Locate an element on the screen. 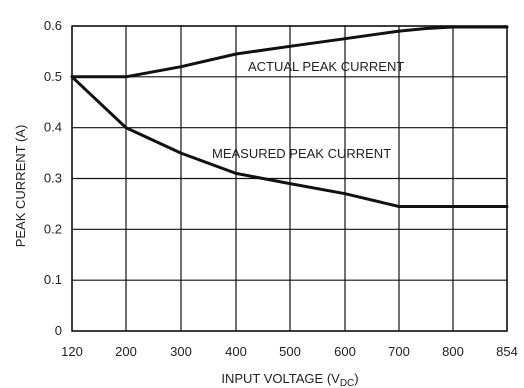  y-axis-label: PEAK CURRENT (A) is located at coordinates (20, 186).